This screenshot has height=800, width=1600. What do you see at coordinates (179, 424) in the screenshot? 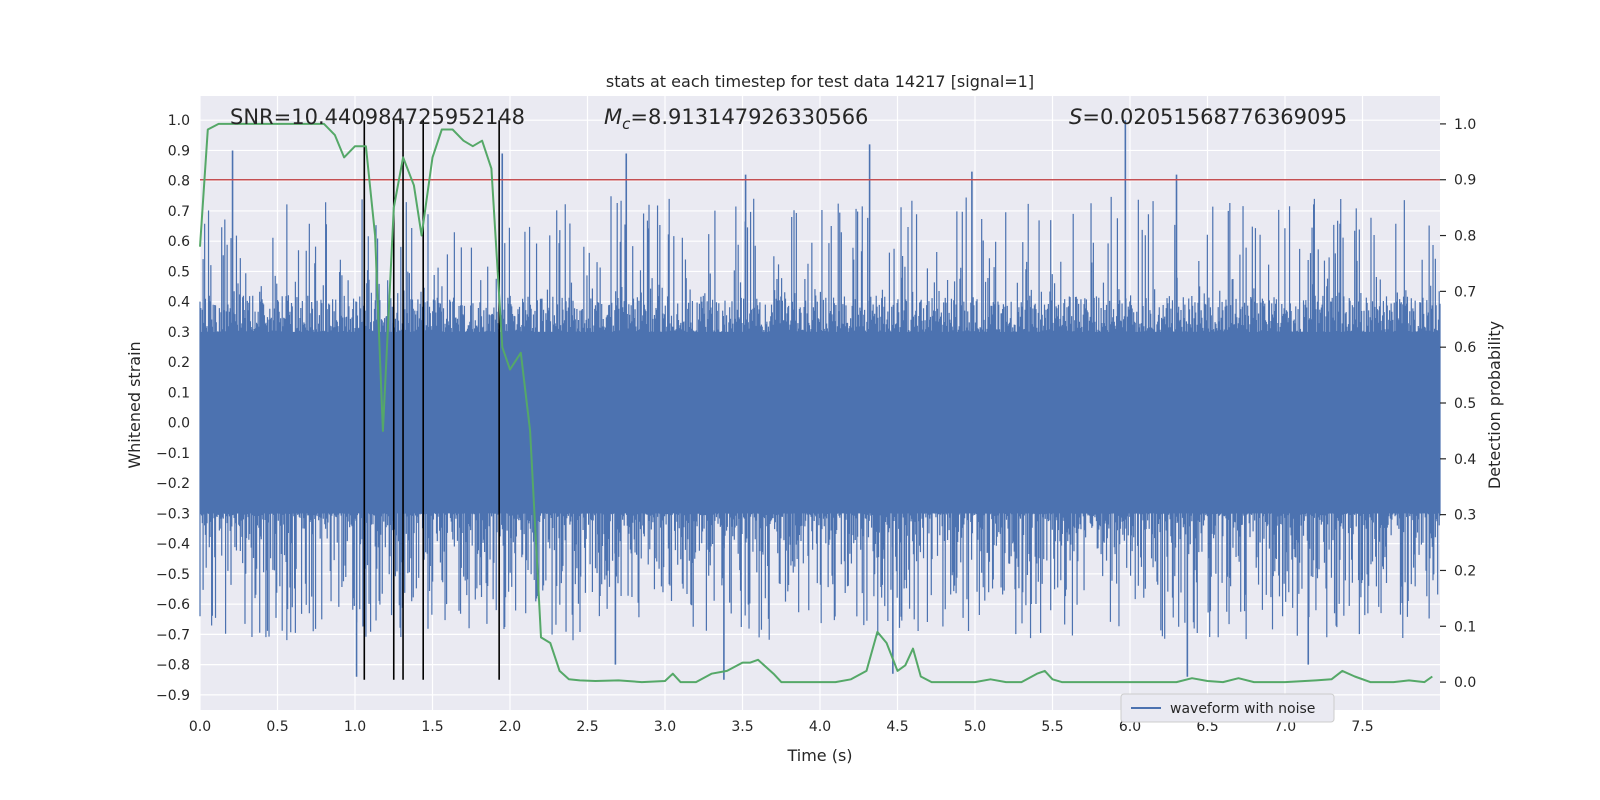
I see `left-tick-label-9: 0.0` at bounding box center [179, 424].